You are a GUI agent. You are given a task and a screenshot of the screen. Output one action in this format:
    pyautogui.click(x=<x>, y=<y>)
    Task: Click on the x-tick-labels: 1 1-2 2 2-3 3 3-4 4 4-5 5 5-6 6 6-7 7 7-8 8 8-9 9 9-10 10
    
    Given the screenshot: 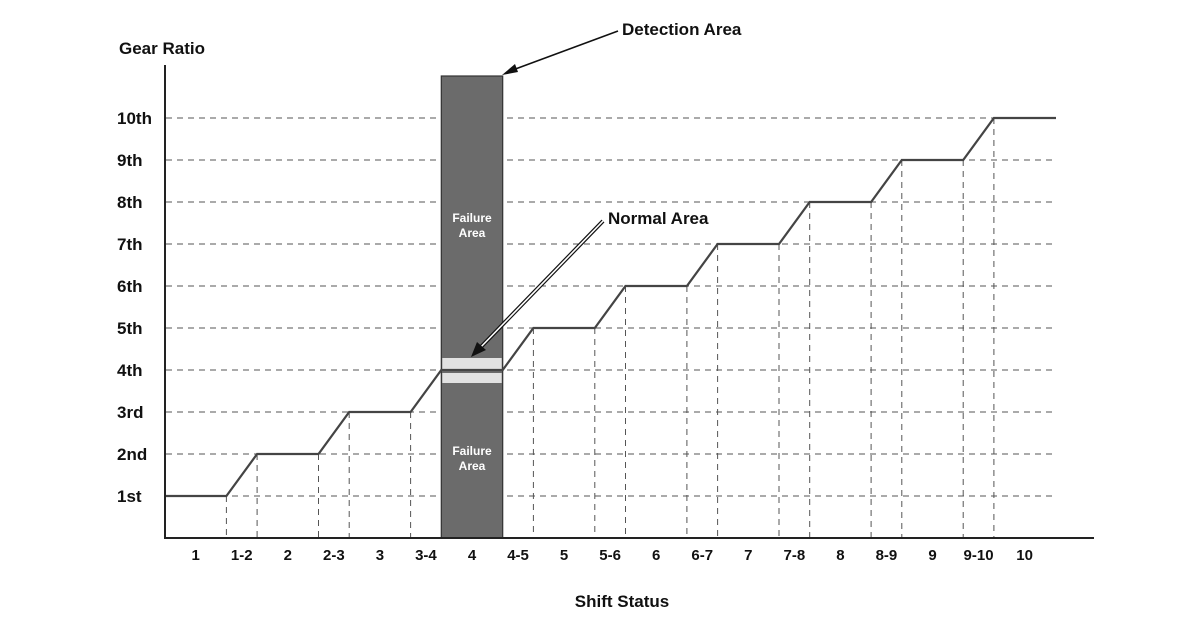 What is the action you would take?
    pyautogui.click(x=612, y=555)
    